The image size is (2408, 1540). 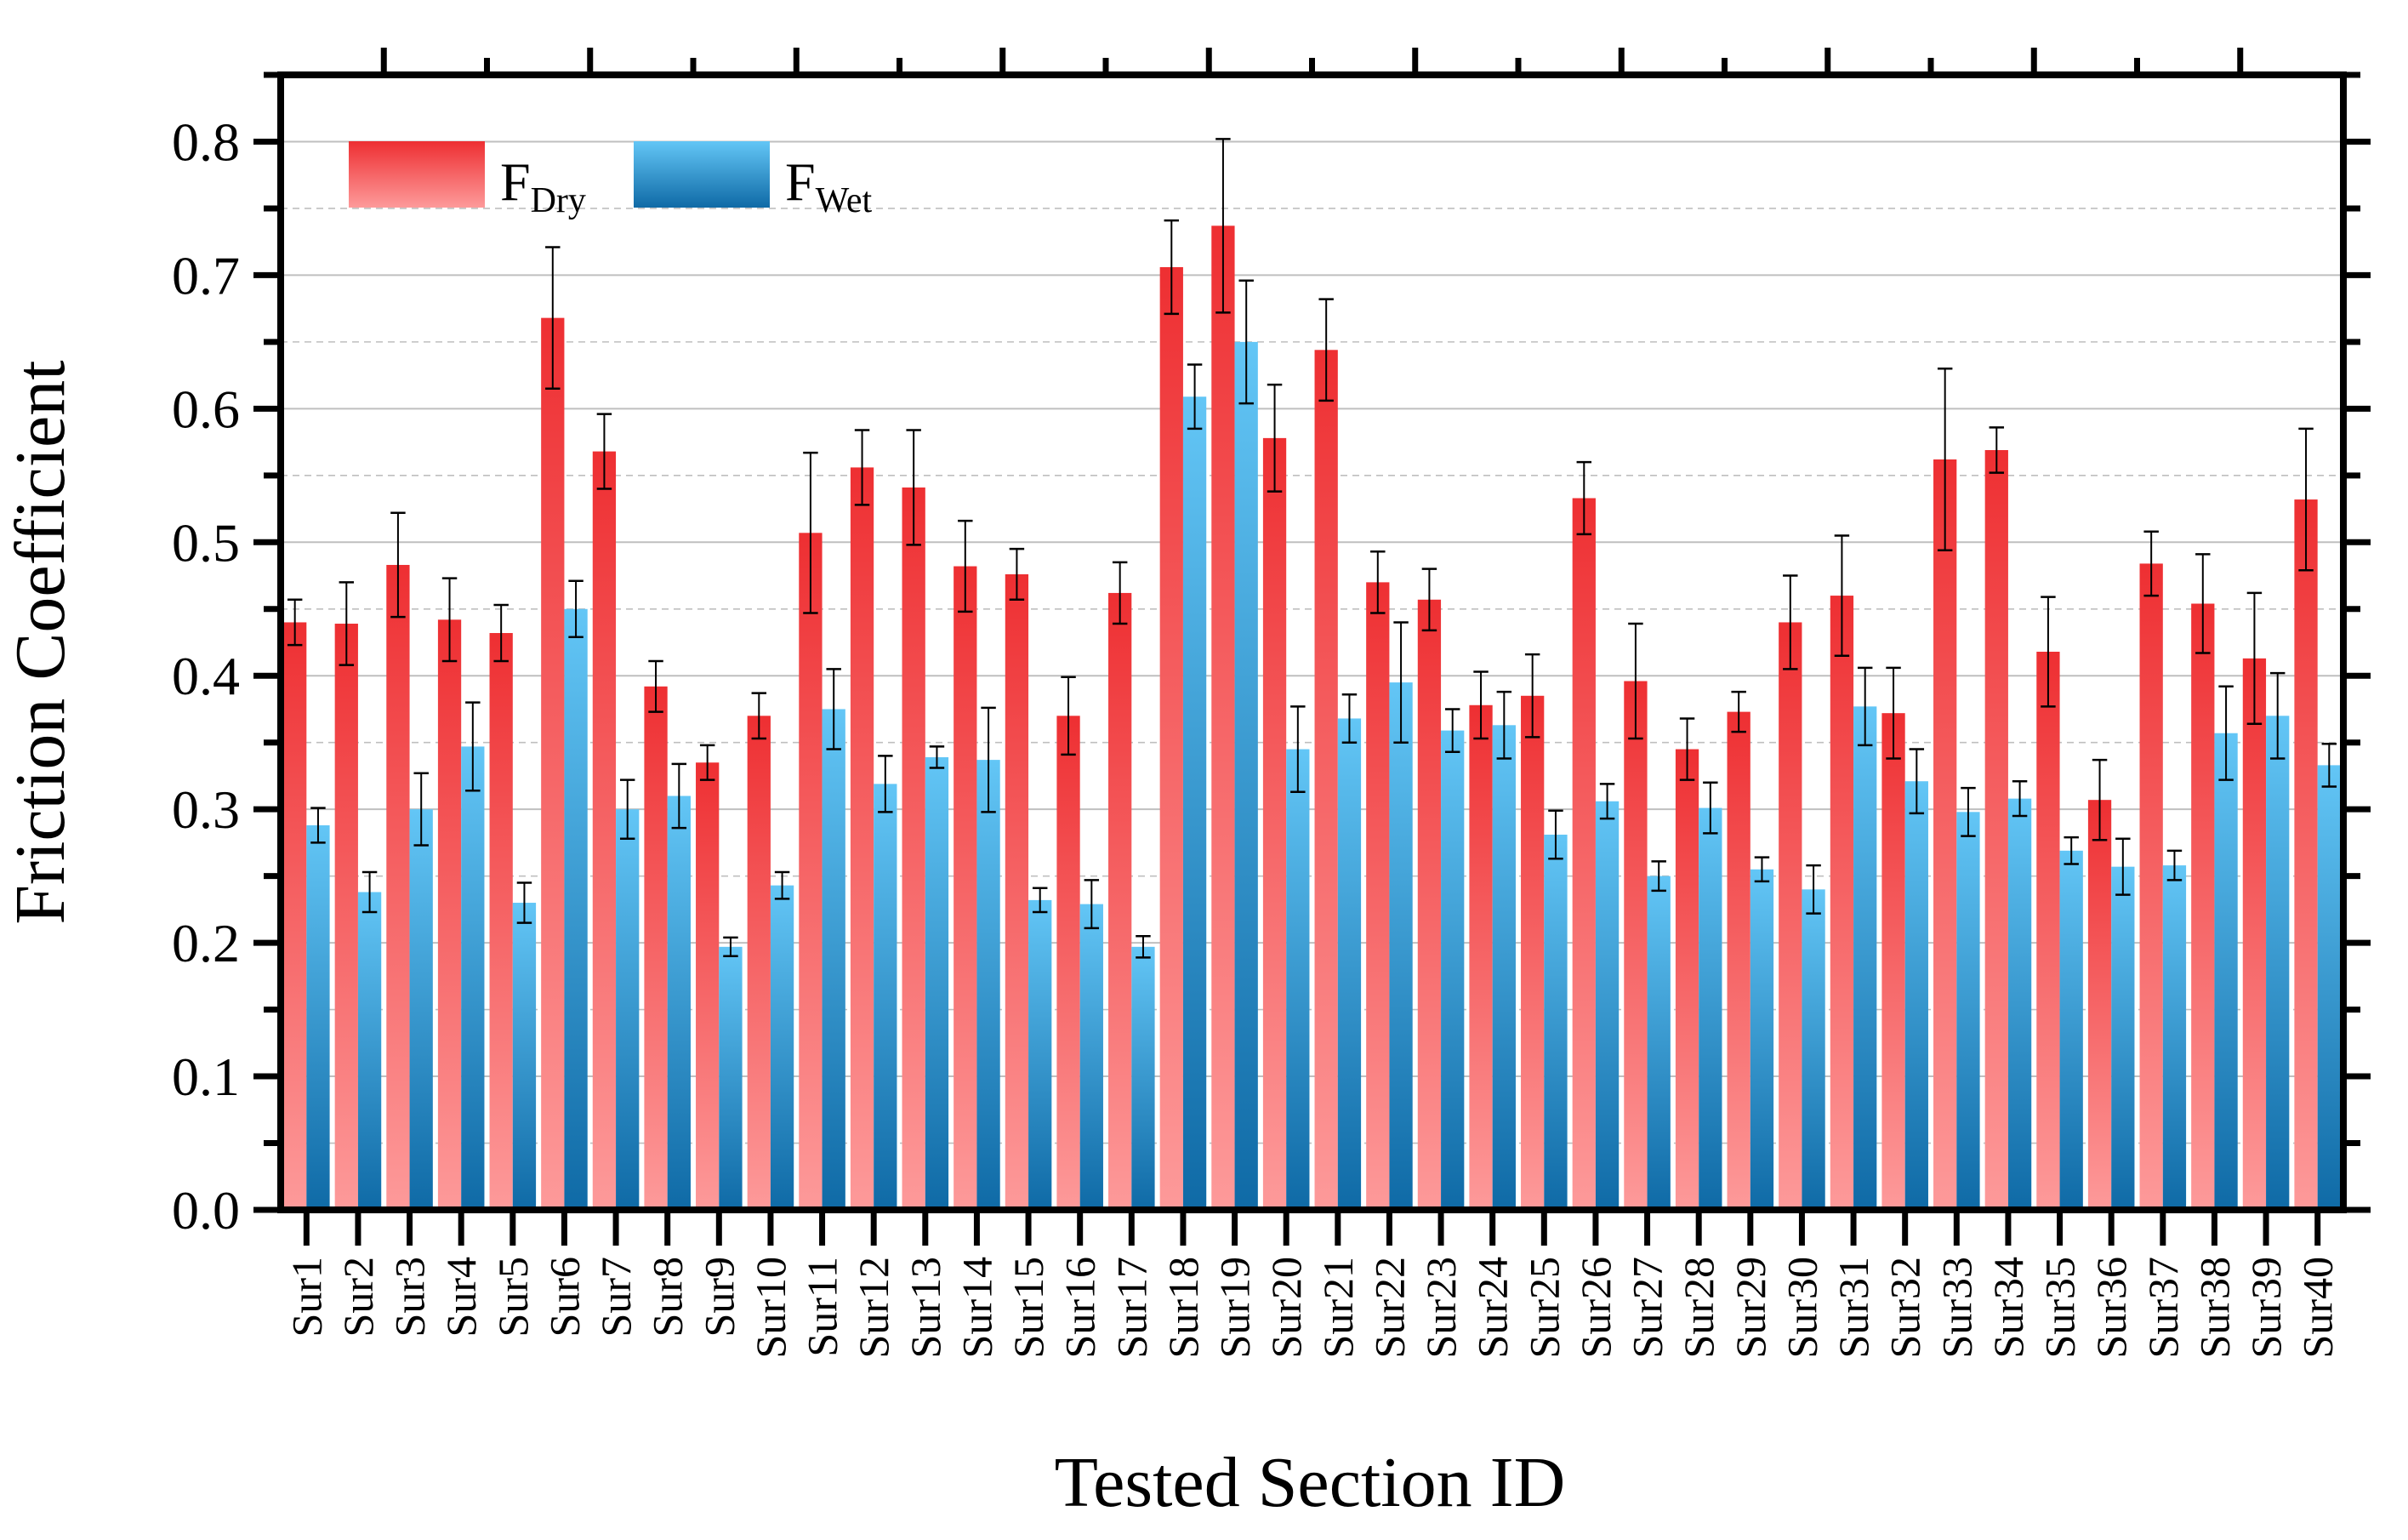 What do you see at coordinates (1453, 970) in the screenshot?
I see `bar-wet-sur23` at bounding box center [1453, 970].